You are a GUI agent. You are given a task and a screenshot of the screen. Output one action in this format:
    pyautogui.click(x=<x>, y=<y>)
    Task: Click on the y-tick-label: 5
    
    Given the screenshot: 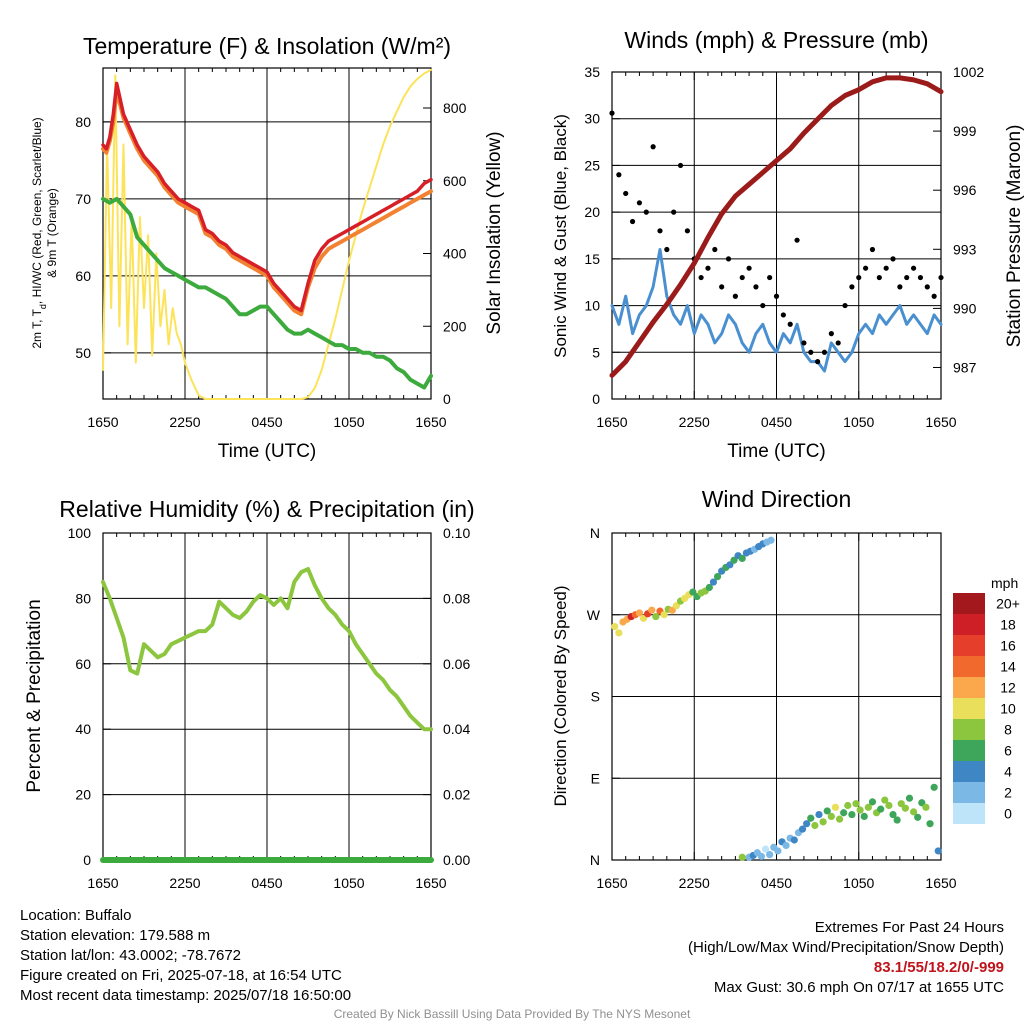 What is the action you would take?
    pyautogui.click(x=596, y=352)
    